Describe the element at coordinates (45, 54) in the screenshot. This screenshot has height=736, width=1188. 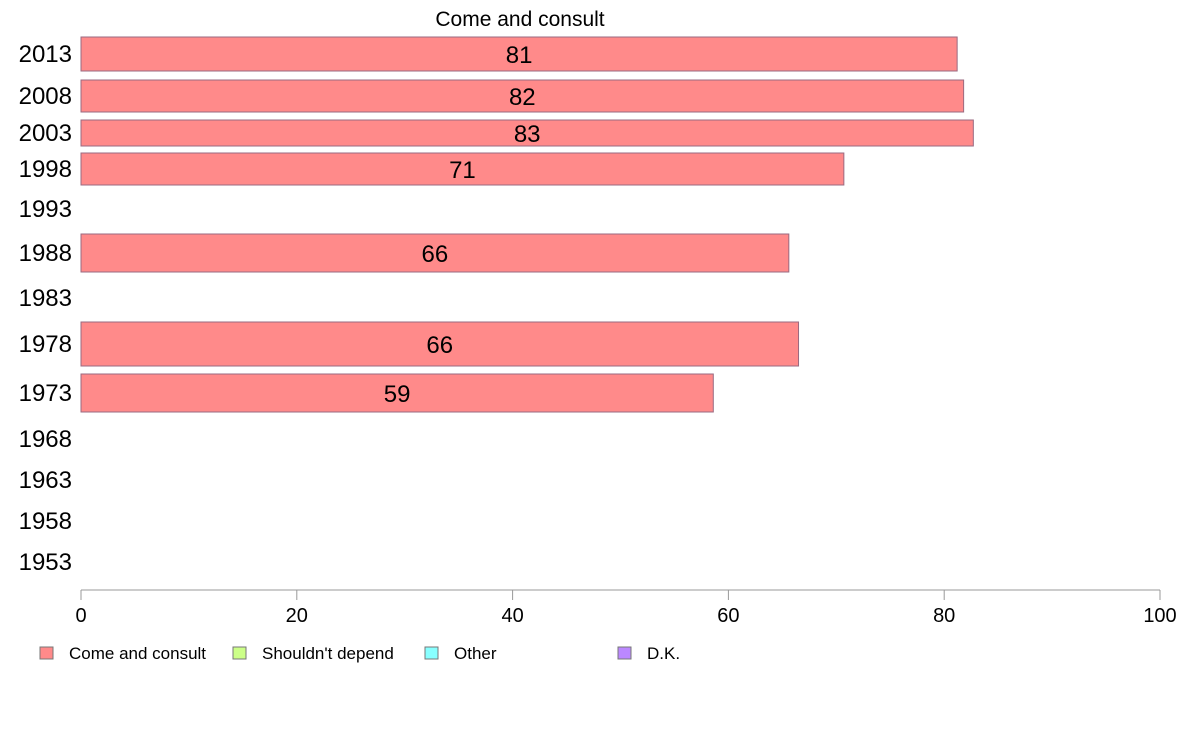
I see `y-tick-label: 2013` at that location.